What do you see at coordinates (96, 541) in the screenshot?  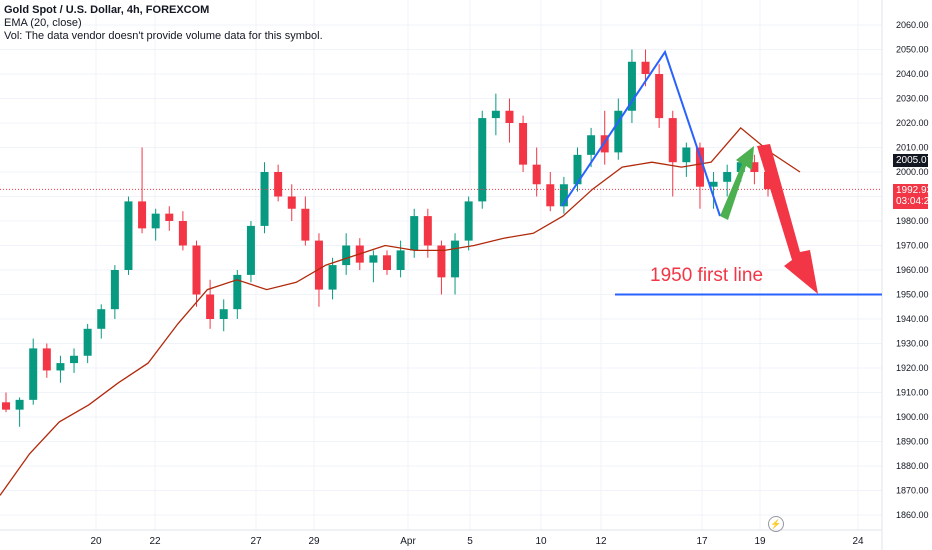 I see `x-tick-label: 20` at bounding box center [96, 541].